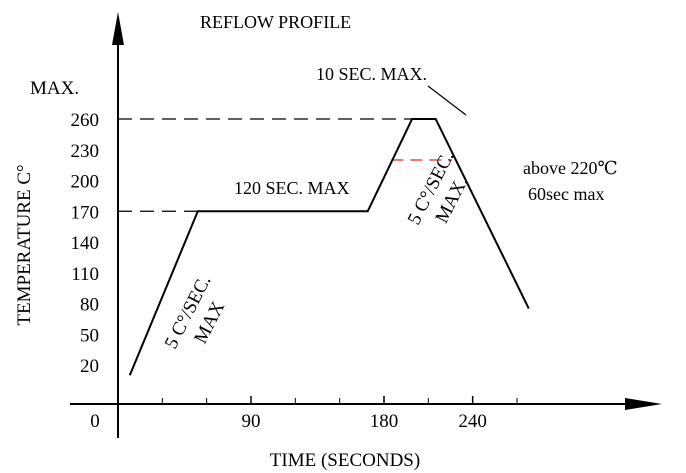  I want to click on y-tick-label-80: 80, so click(89, 305).